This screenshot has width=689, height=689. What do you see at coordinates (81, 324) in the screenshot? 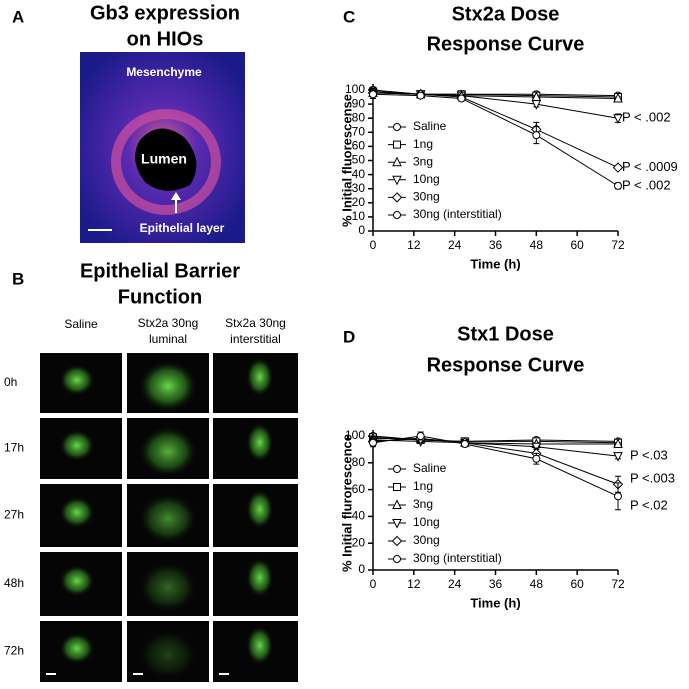
I see `column-label: Saline` at bounding box center [81, 324].